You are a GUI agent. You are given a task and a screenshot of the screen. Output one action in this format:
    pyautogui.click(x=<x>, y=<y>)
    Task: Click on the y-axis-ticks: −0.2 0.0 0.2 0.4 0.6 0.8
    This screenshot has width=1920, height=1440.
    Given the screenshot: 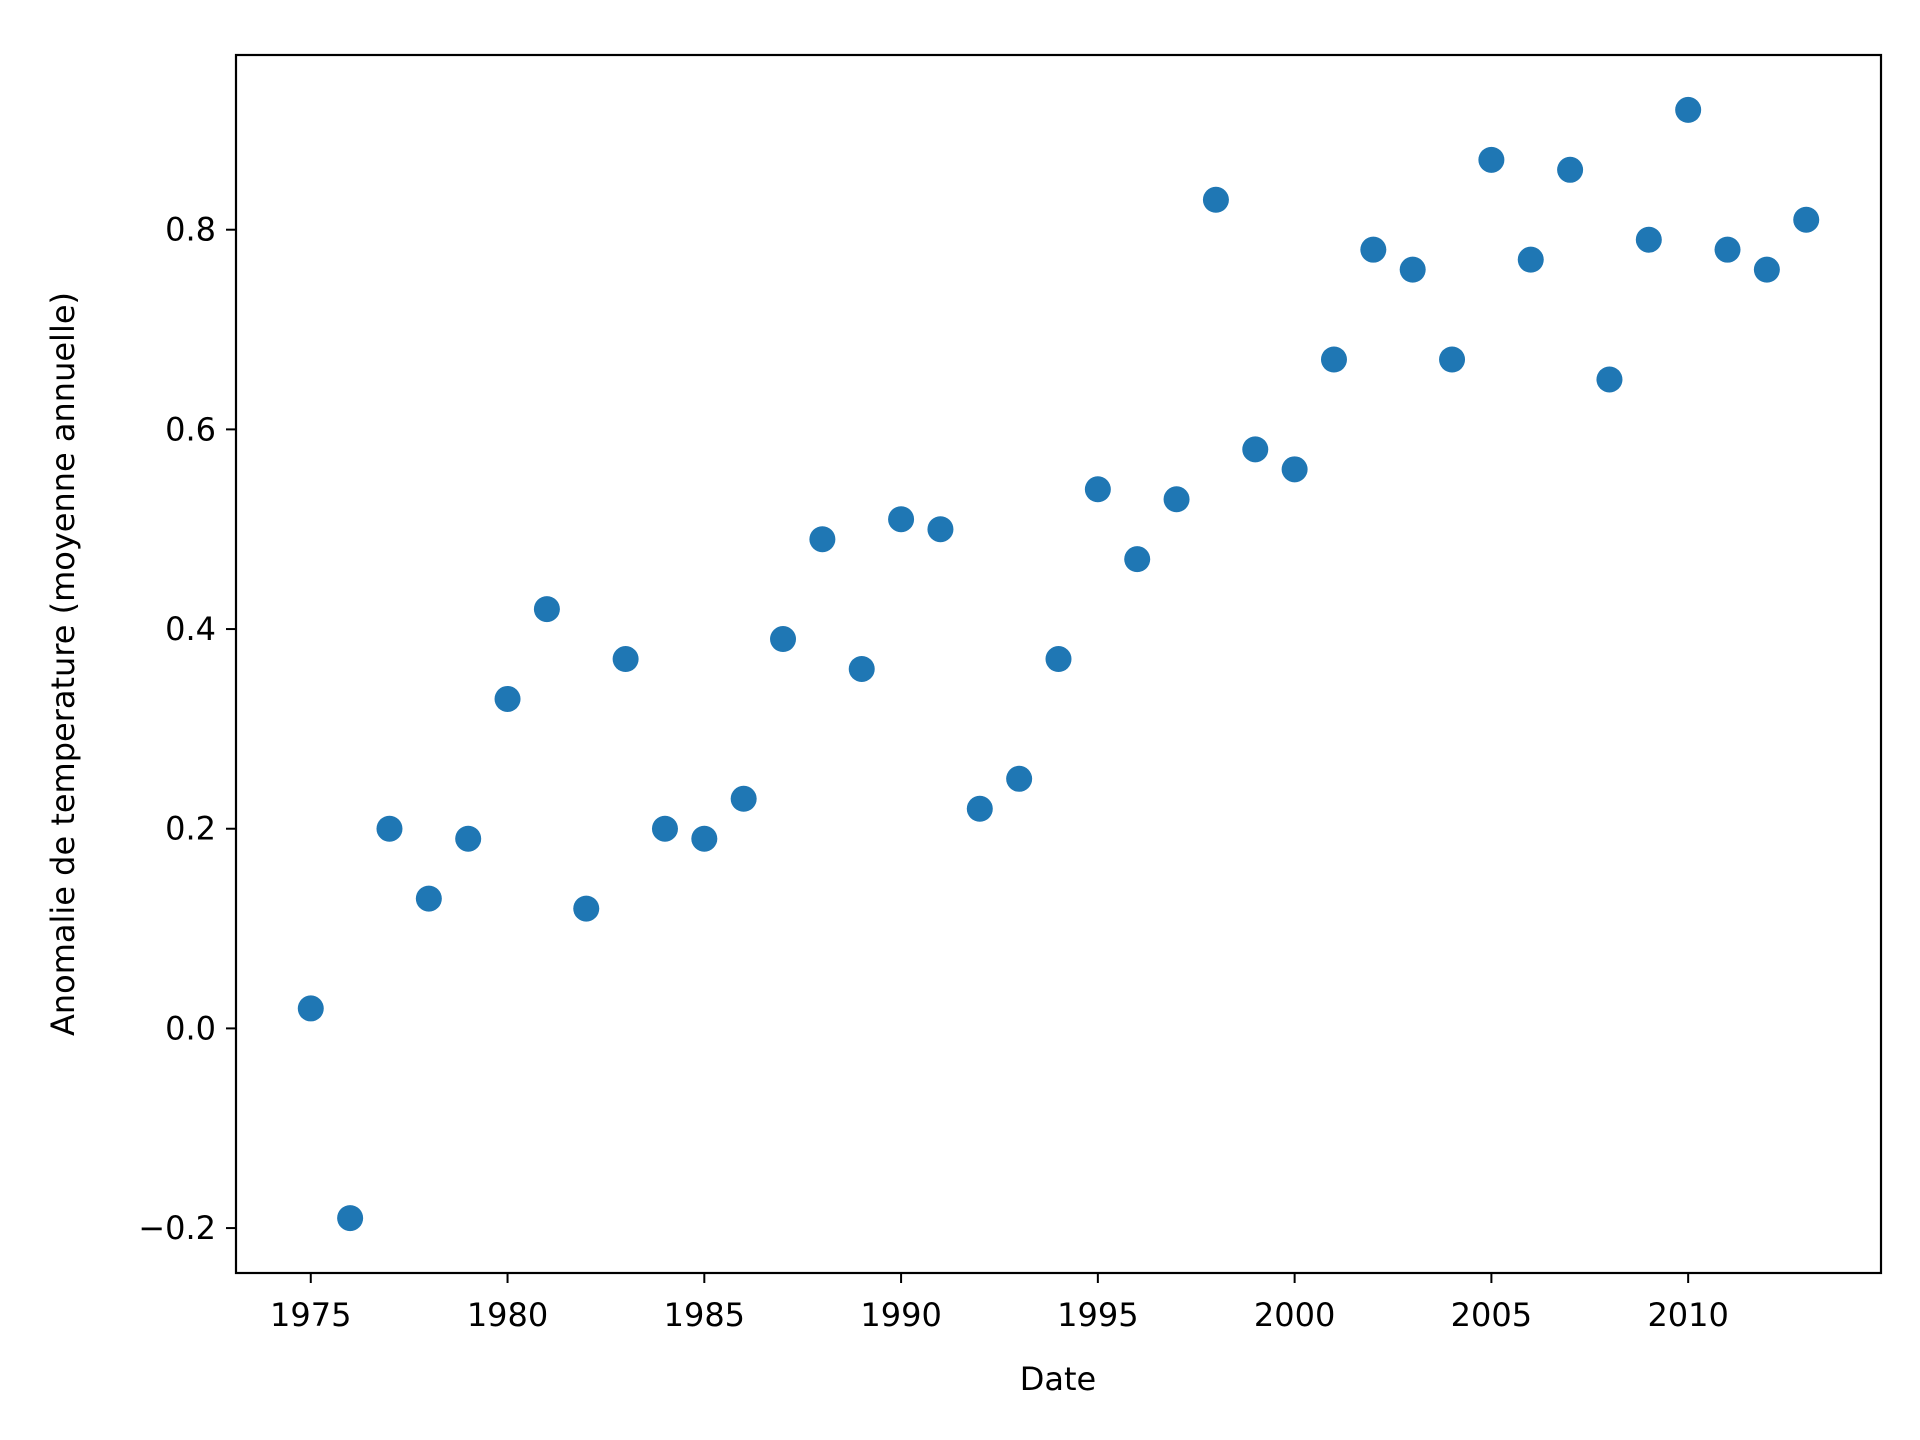 What is the action you would take?
    pyautogui.click(x=187, y=729)
    